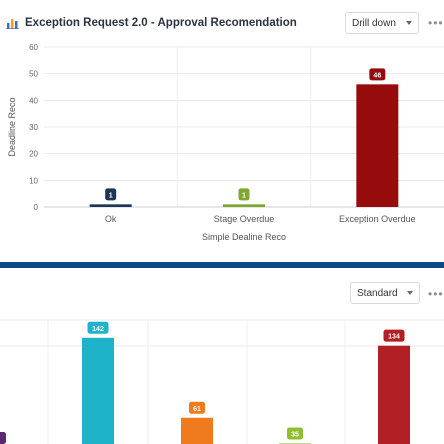 This screenshot has height=444, width=444. I want to click on data-label-1: 1, so click(244, 195).